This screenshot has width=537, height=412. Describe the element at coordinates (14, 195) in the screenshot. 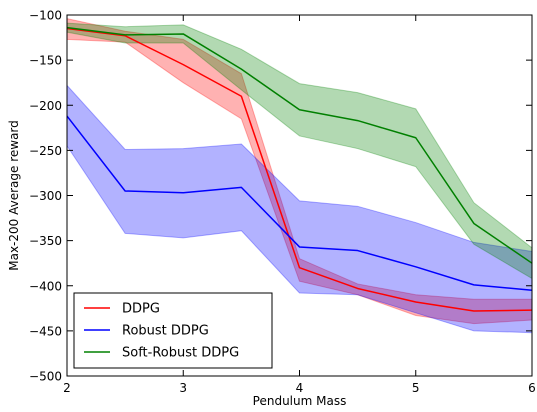

I see `y-axis-label: Max-200 Average reward` at that location.